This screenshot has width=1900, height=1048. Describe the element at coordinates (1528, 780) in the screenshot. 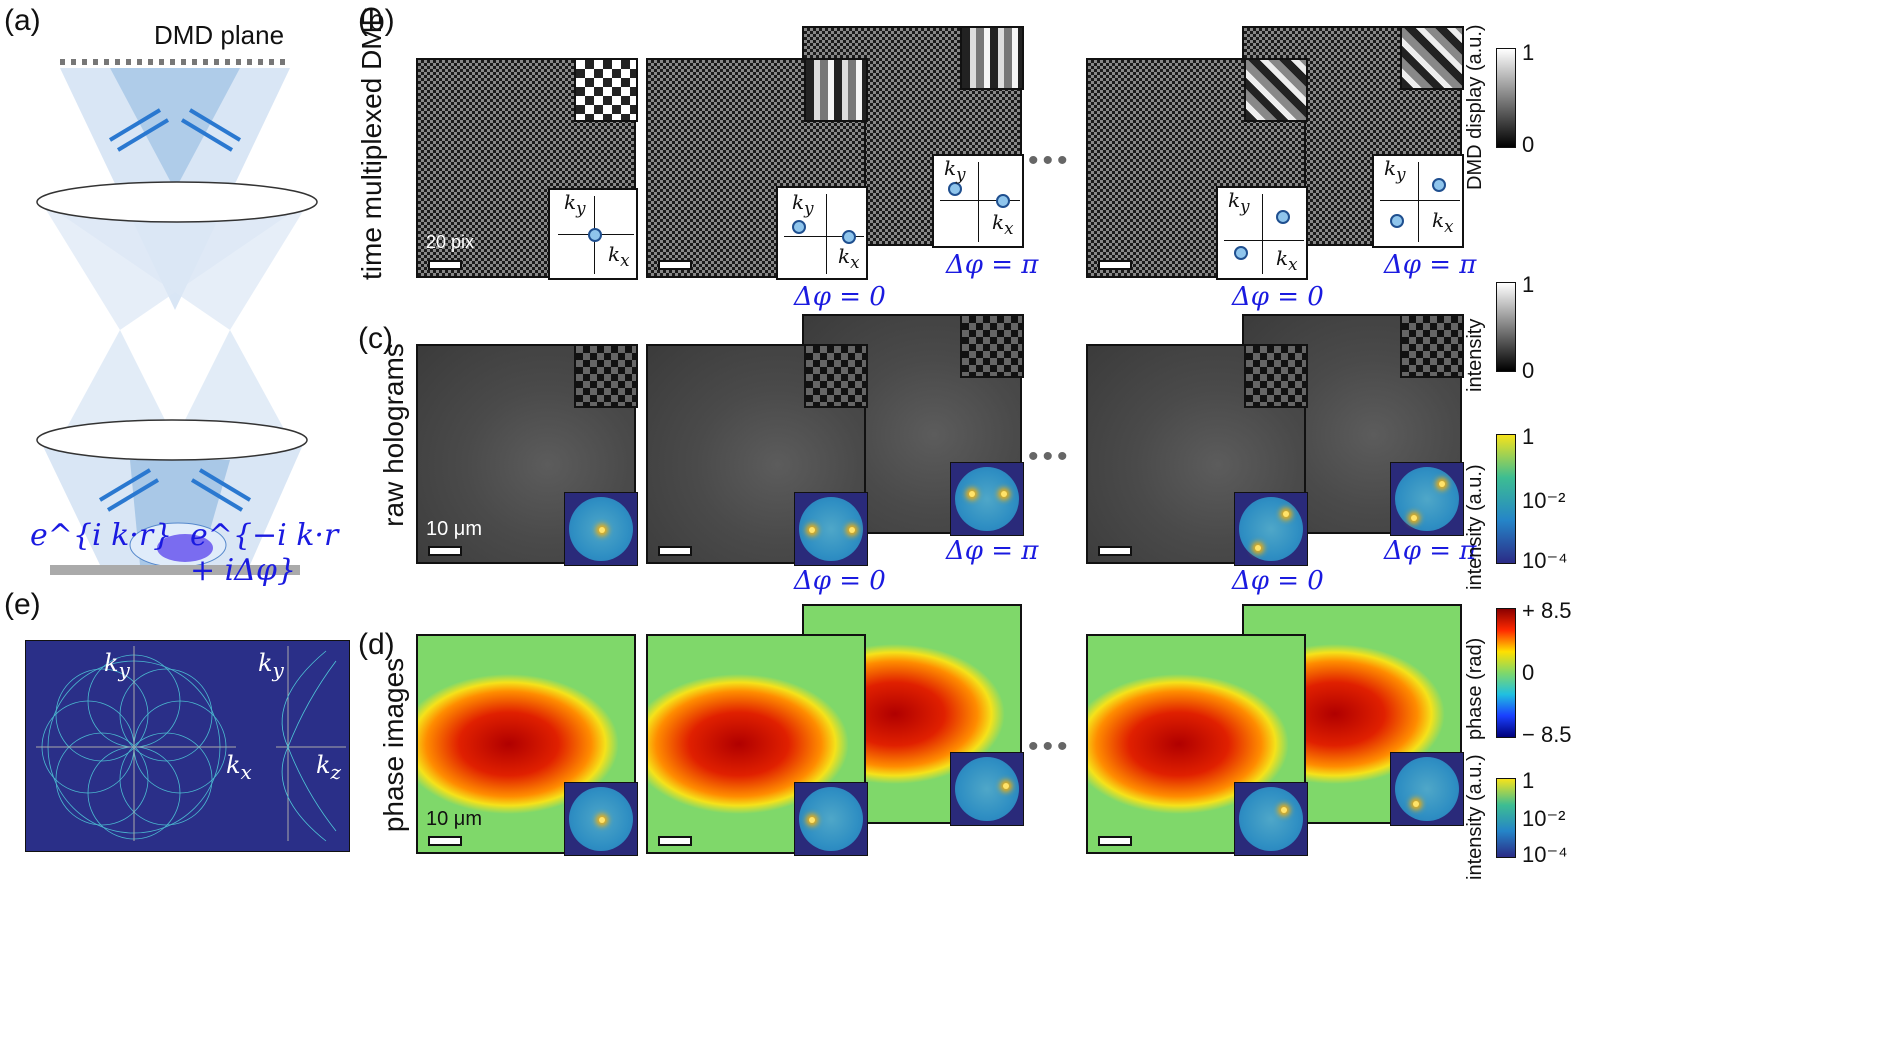

I see `colorbar-fft-d-max: 1` at that location.